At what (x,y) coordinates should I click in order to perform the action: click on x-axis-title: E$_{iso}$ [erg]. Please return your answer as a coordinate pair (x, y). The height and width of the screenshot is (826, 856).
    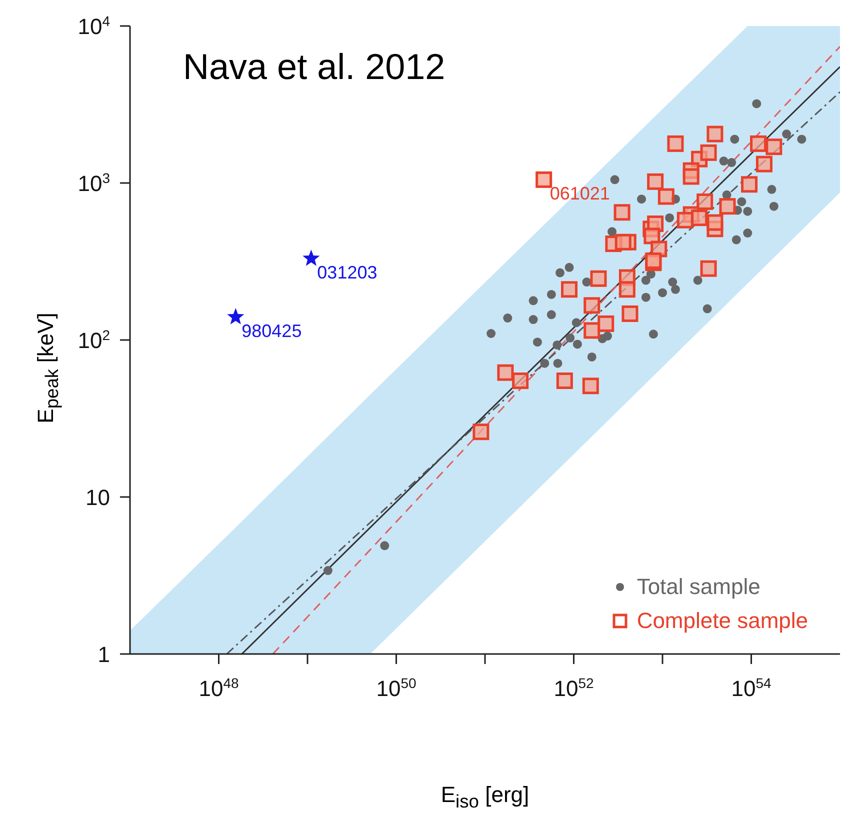
    Looking at the image, I should click on (485, 797).